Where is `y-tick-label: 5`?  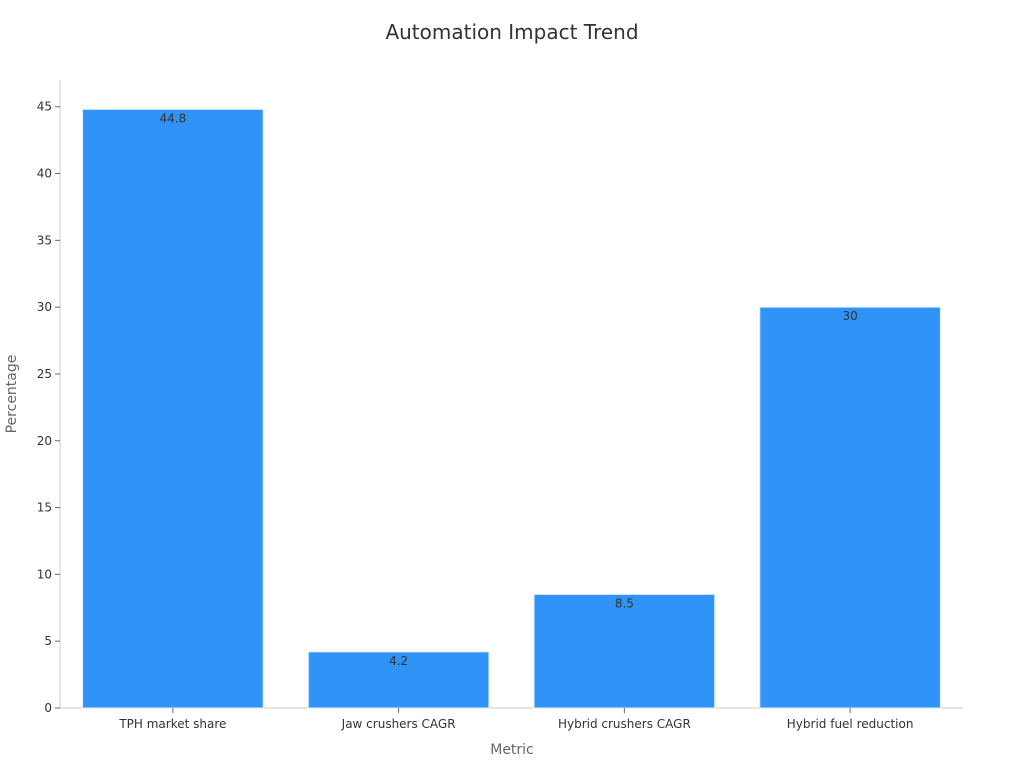
y-tick-label: 5 is located at coordinates (48, 641).